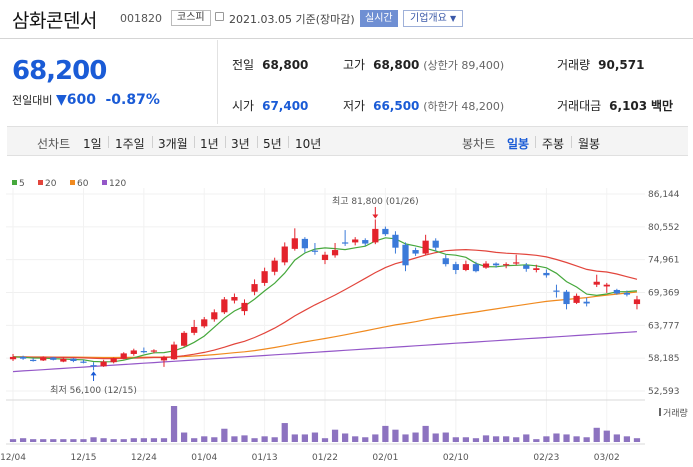 The image size is (693, 467). I want to click on stat-open: 시가 67,400, so click(270, 105).